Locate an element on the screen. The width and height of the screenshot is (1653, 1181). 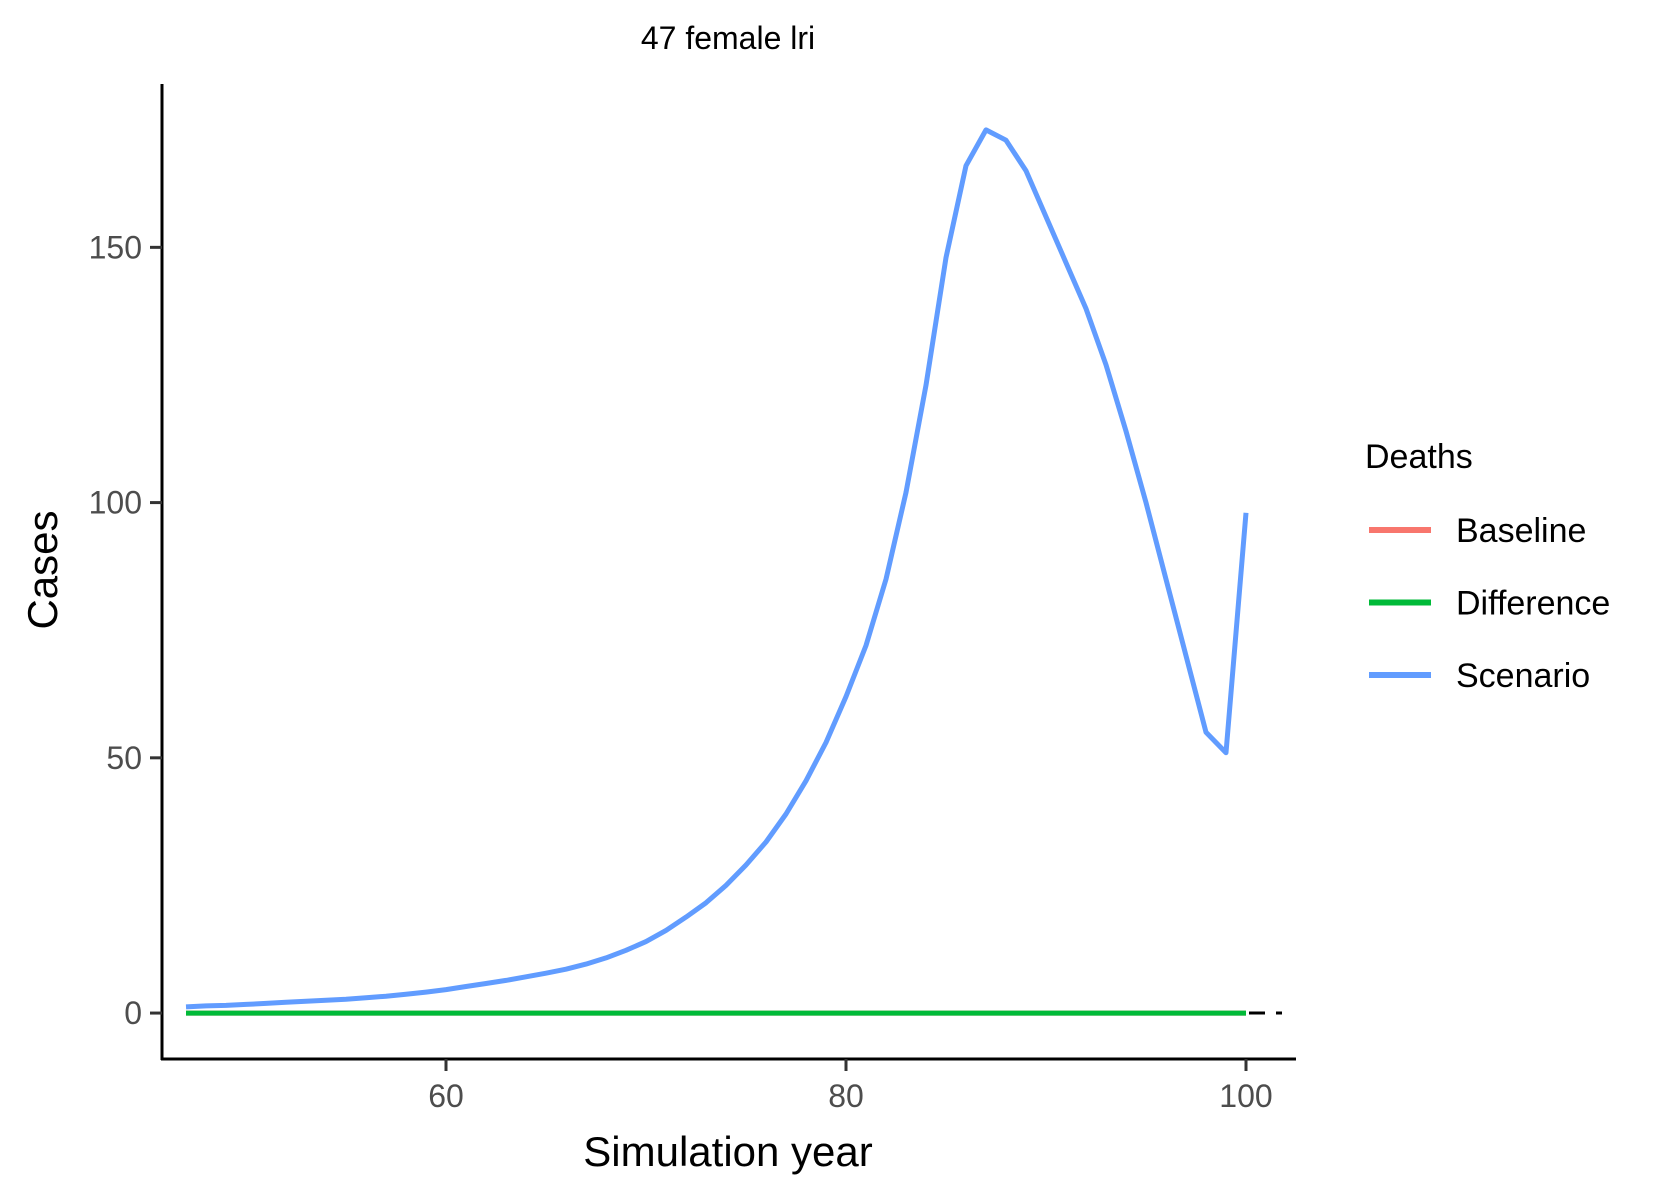
y-axis-title: Cases is located at coordinates (42, 569).